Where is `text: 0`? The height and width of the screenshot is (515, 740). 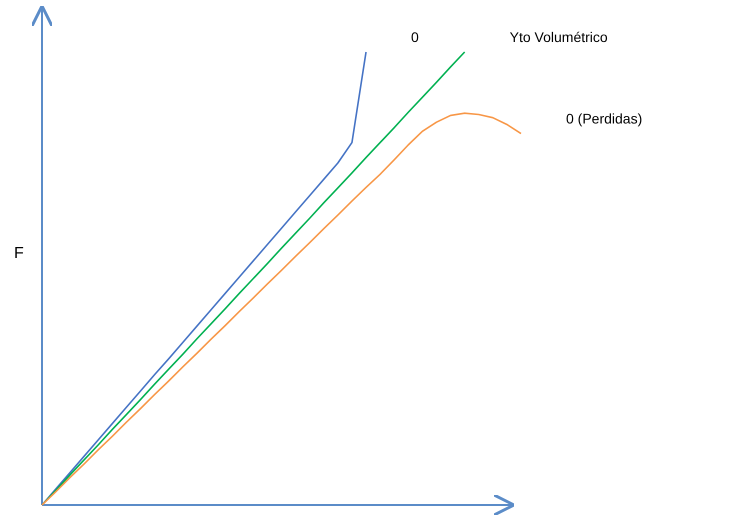
text: 0 is located at coordinates (415, 37).